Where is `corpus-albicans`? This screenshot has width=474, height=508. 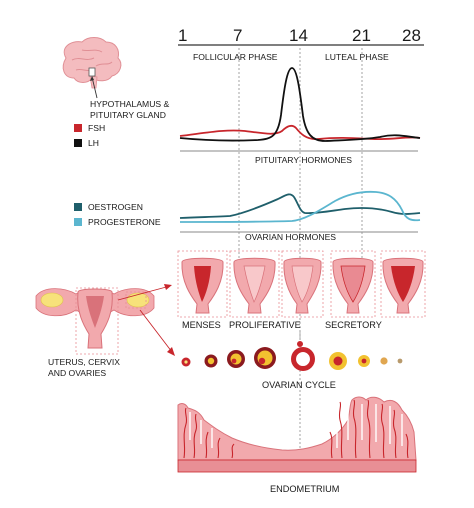 corpus-albicans is located at coordinates (384, 361).